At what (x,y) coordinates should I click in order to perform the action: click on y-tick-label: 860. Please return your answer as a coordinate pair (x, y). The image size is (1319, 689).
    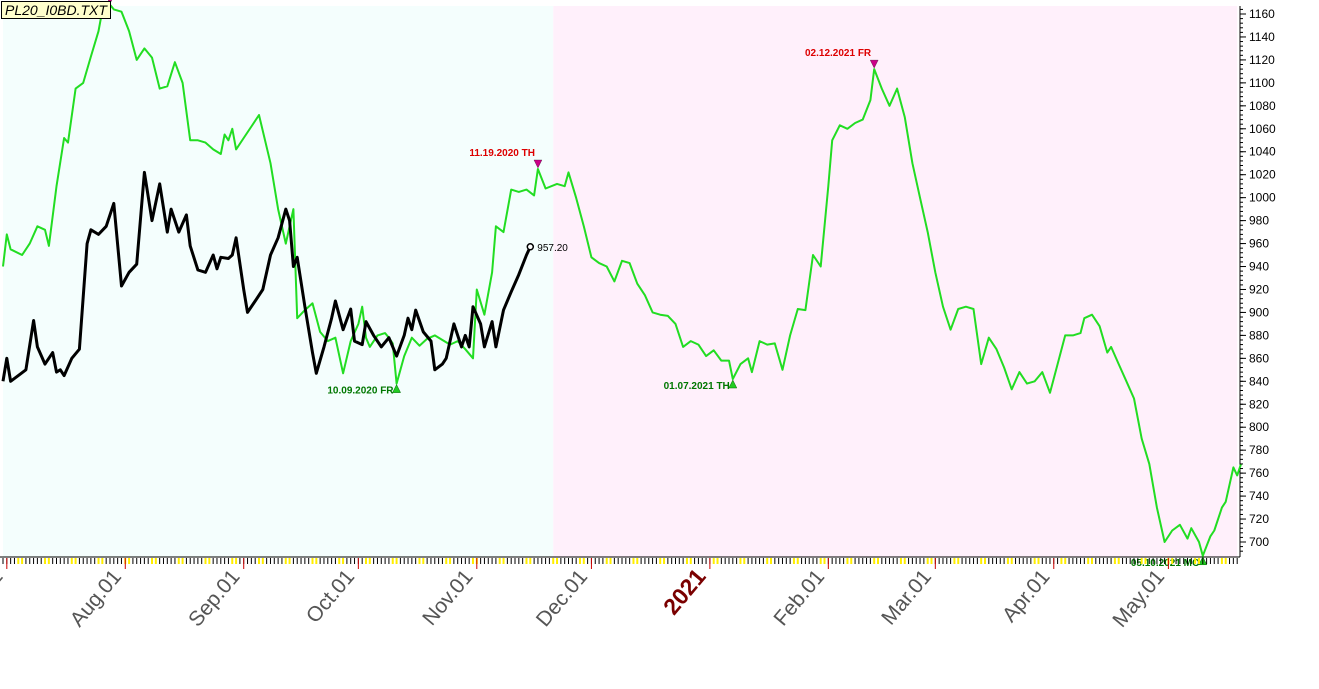
    Looking at the image, I should click on (1259, 358).